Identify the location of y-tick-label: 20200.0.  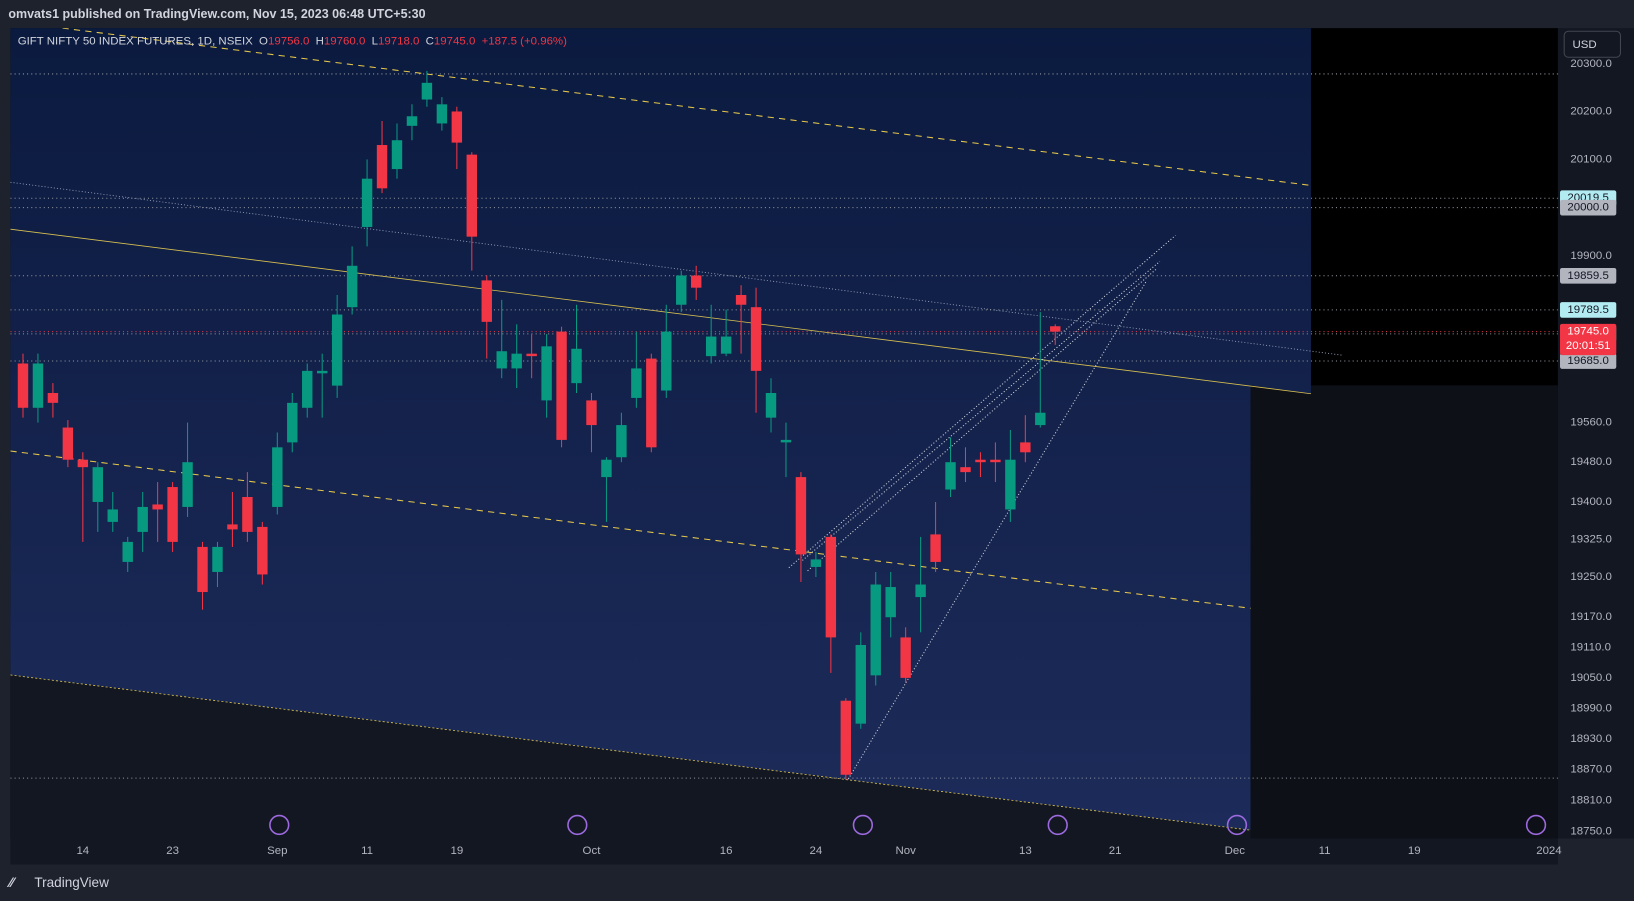
(1590, 112).